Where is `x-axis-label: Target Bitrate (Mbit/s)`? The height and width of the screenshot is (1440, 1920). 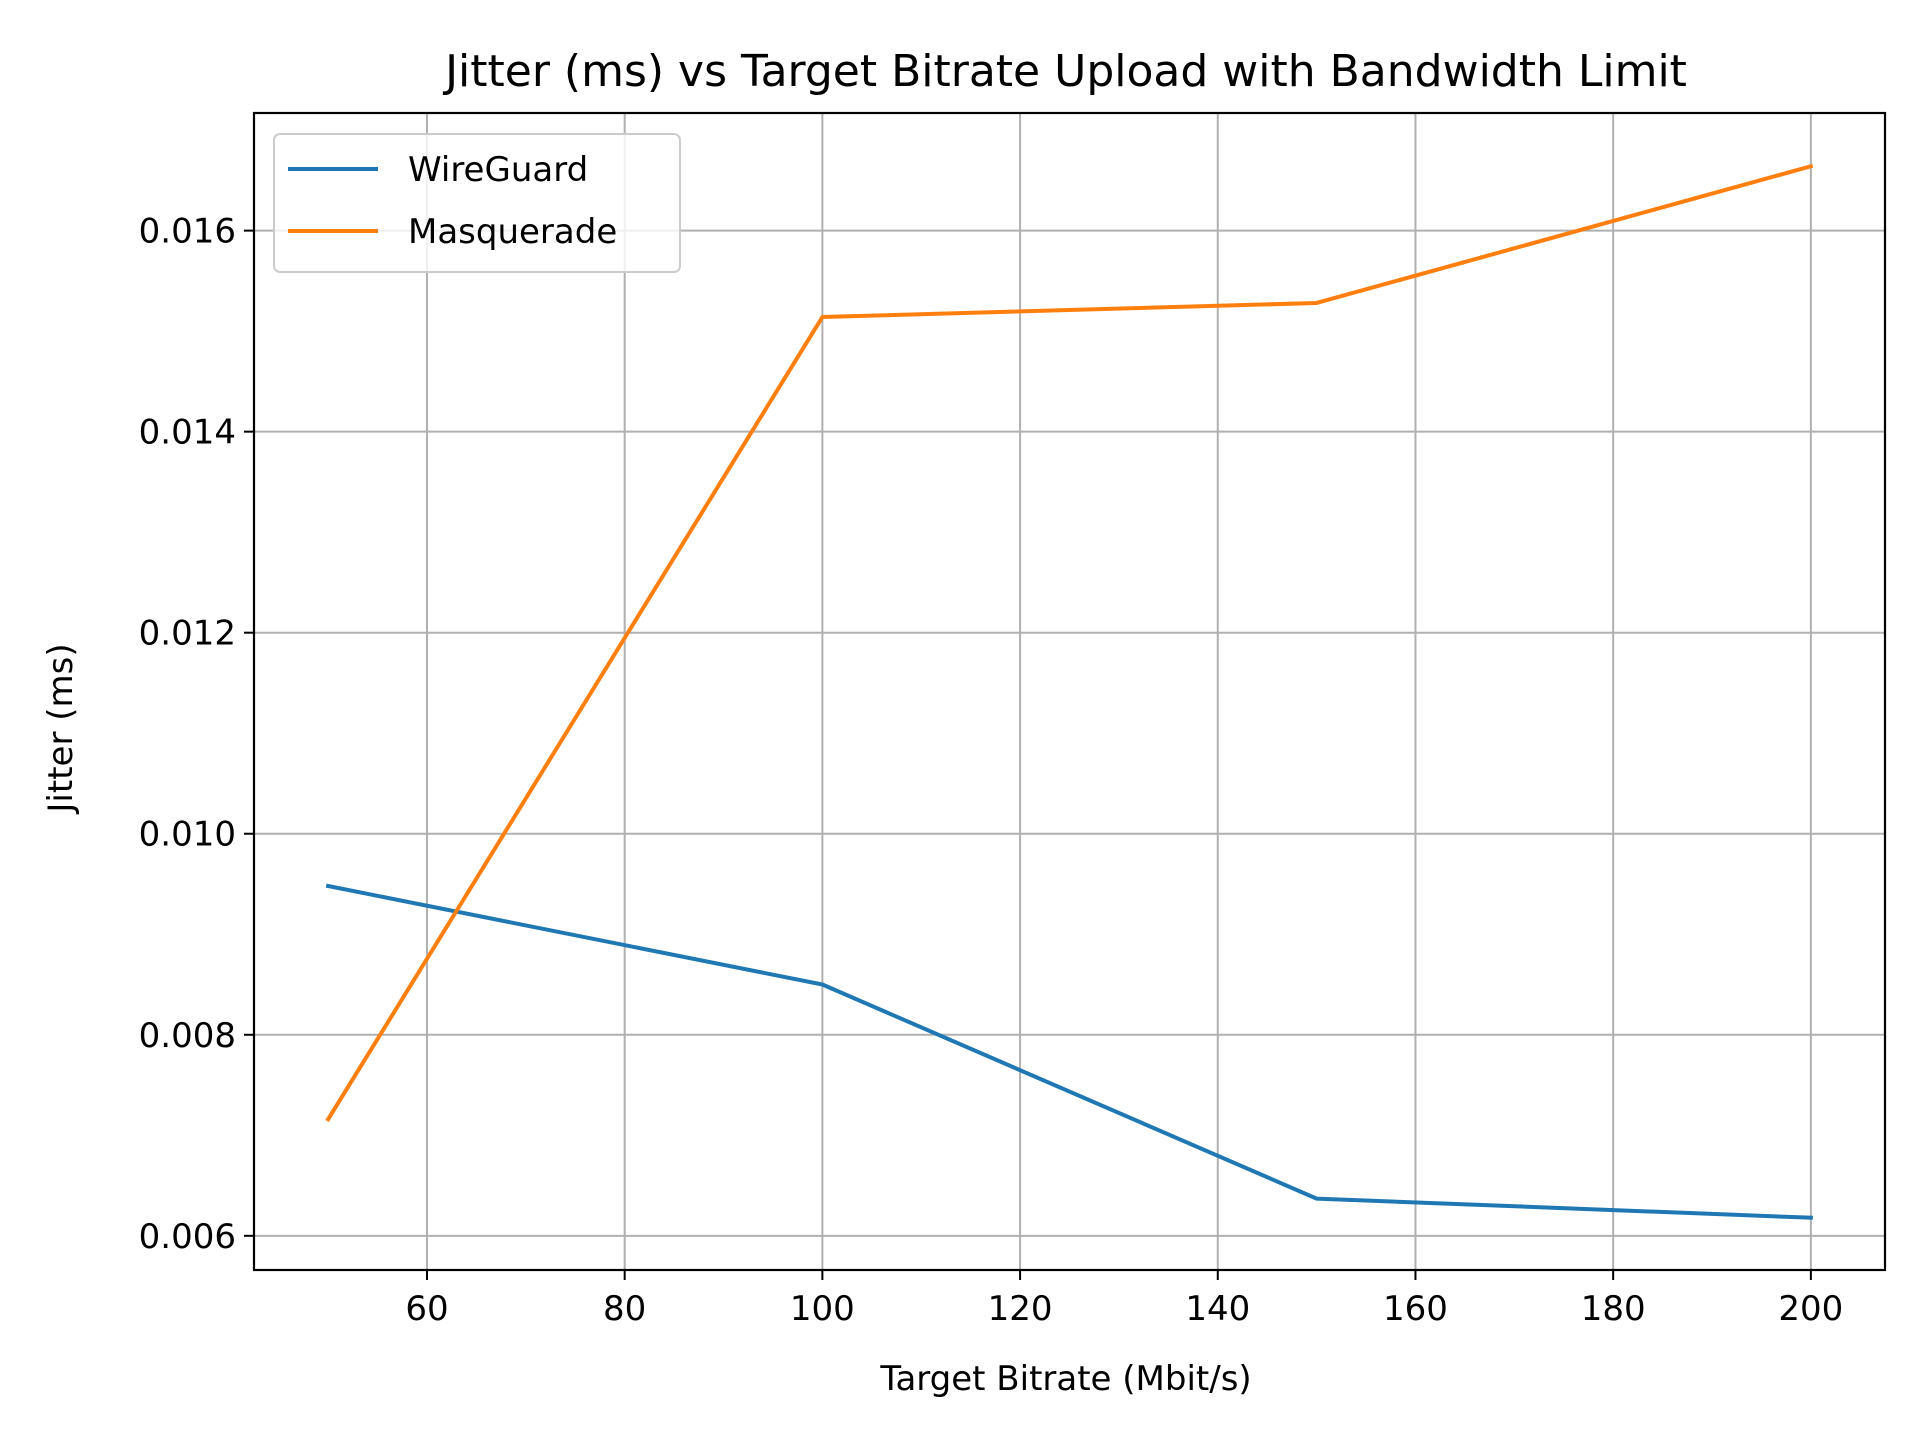 x-axis-label: Target Bitrate (Mbit/s) is located at coordinates (1065, 1379).